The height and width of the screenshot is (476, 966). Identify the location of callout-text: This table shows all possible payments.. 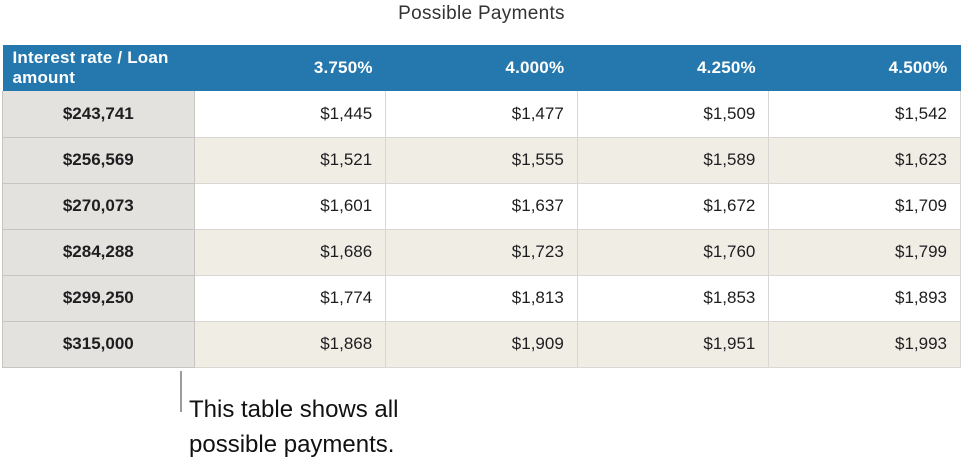
(294, 427).